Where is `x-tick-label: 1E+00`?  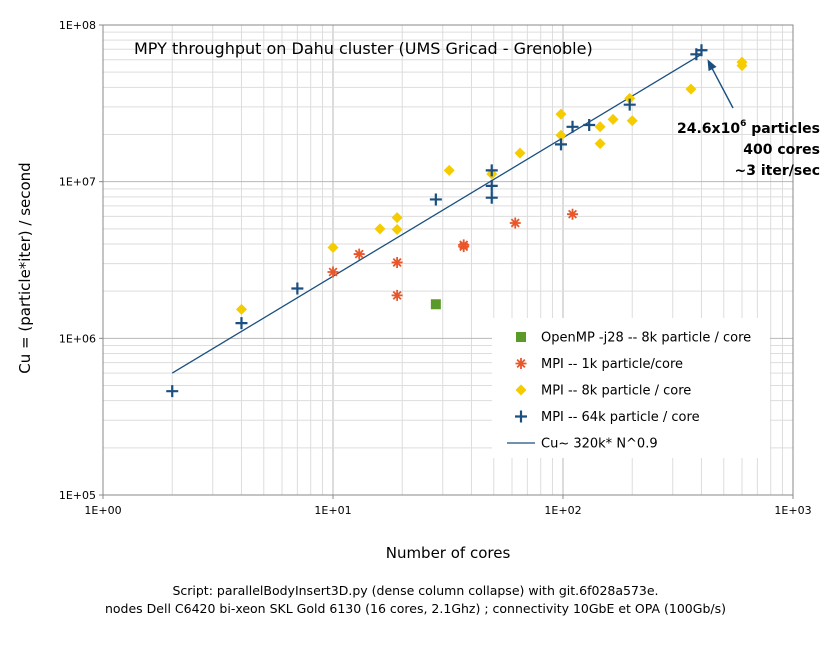
x-tick-label: 1E+00 is located at coordinates (102, 510).